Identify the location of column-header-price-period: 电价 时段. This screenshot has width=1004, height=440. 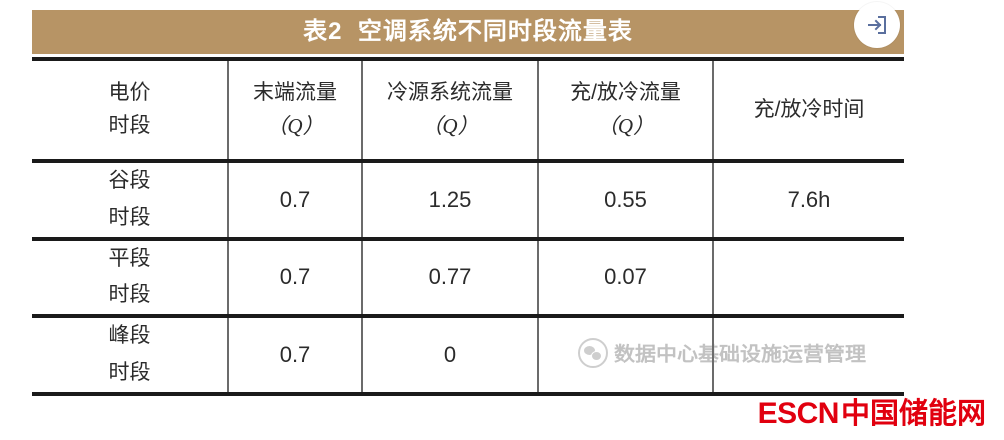
(130, 110).